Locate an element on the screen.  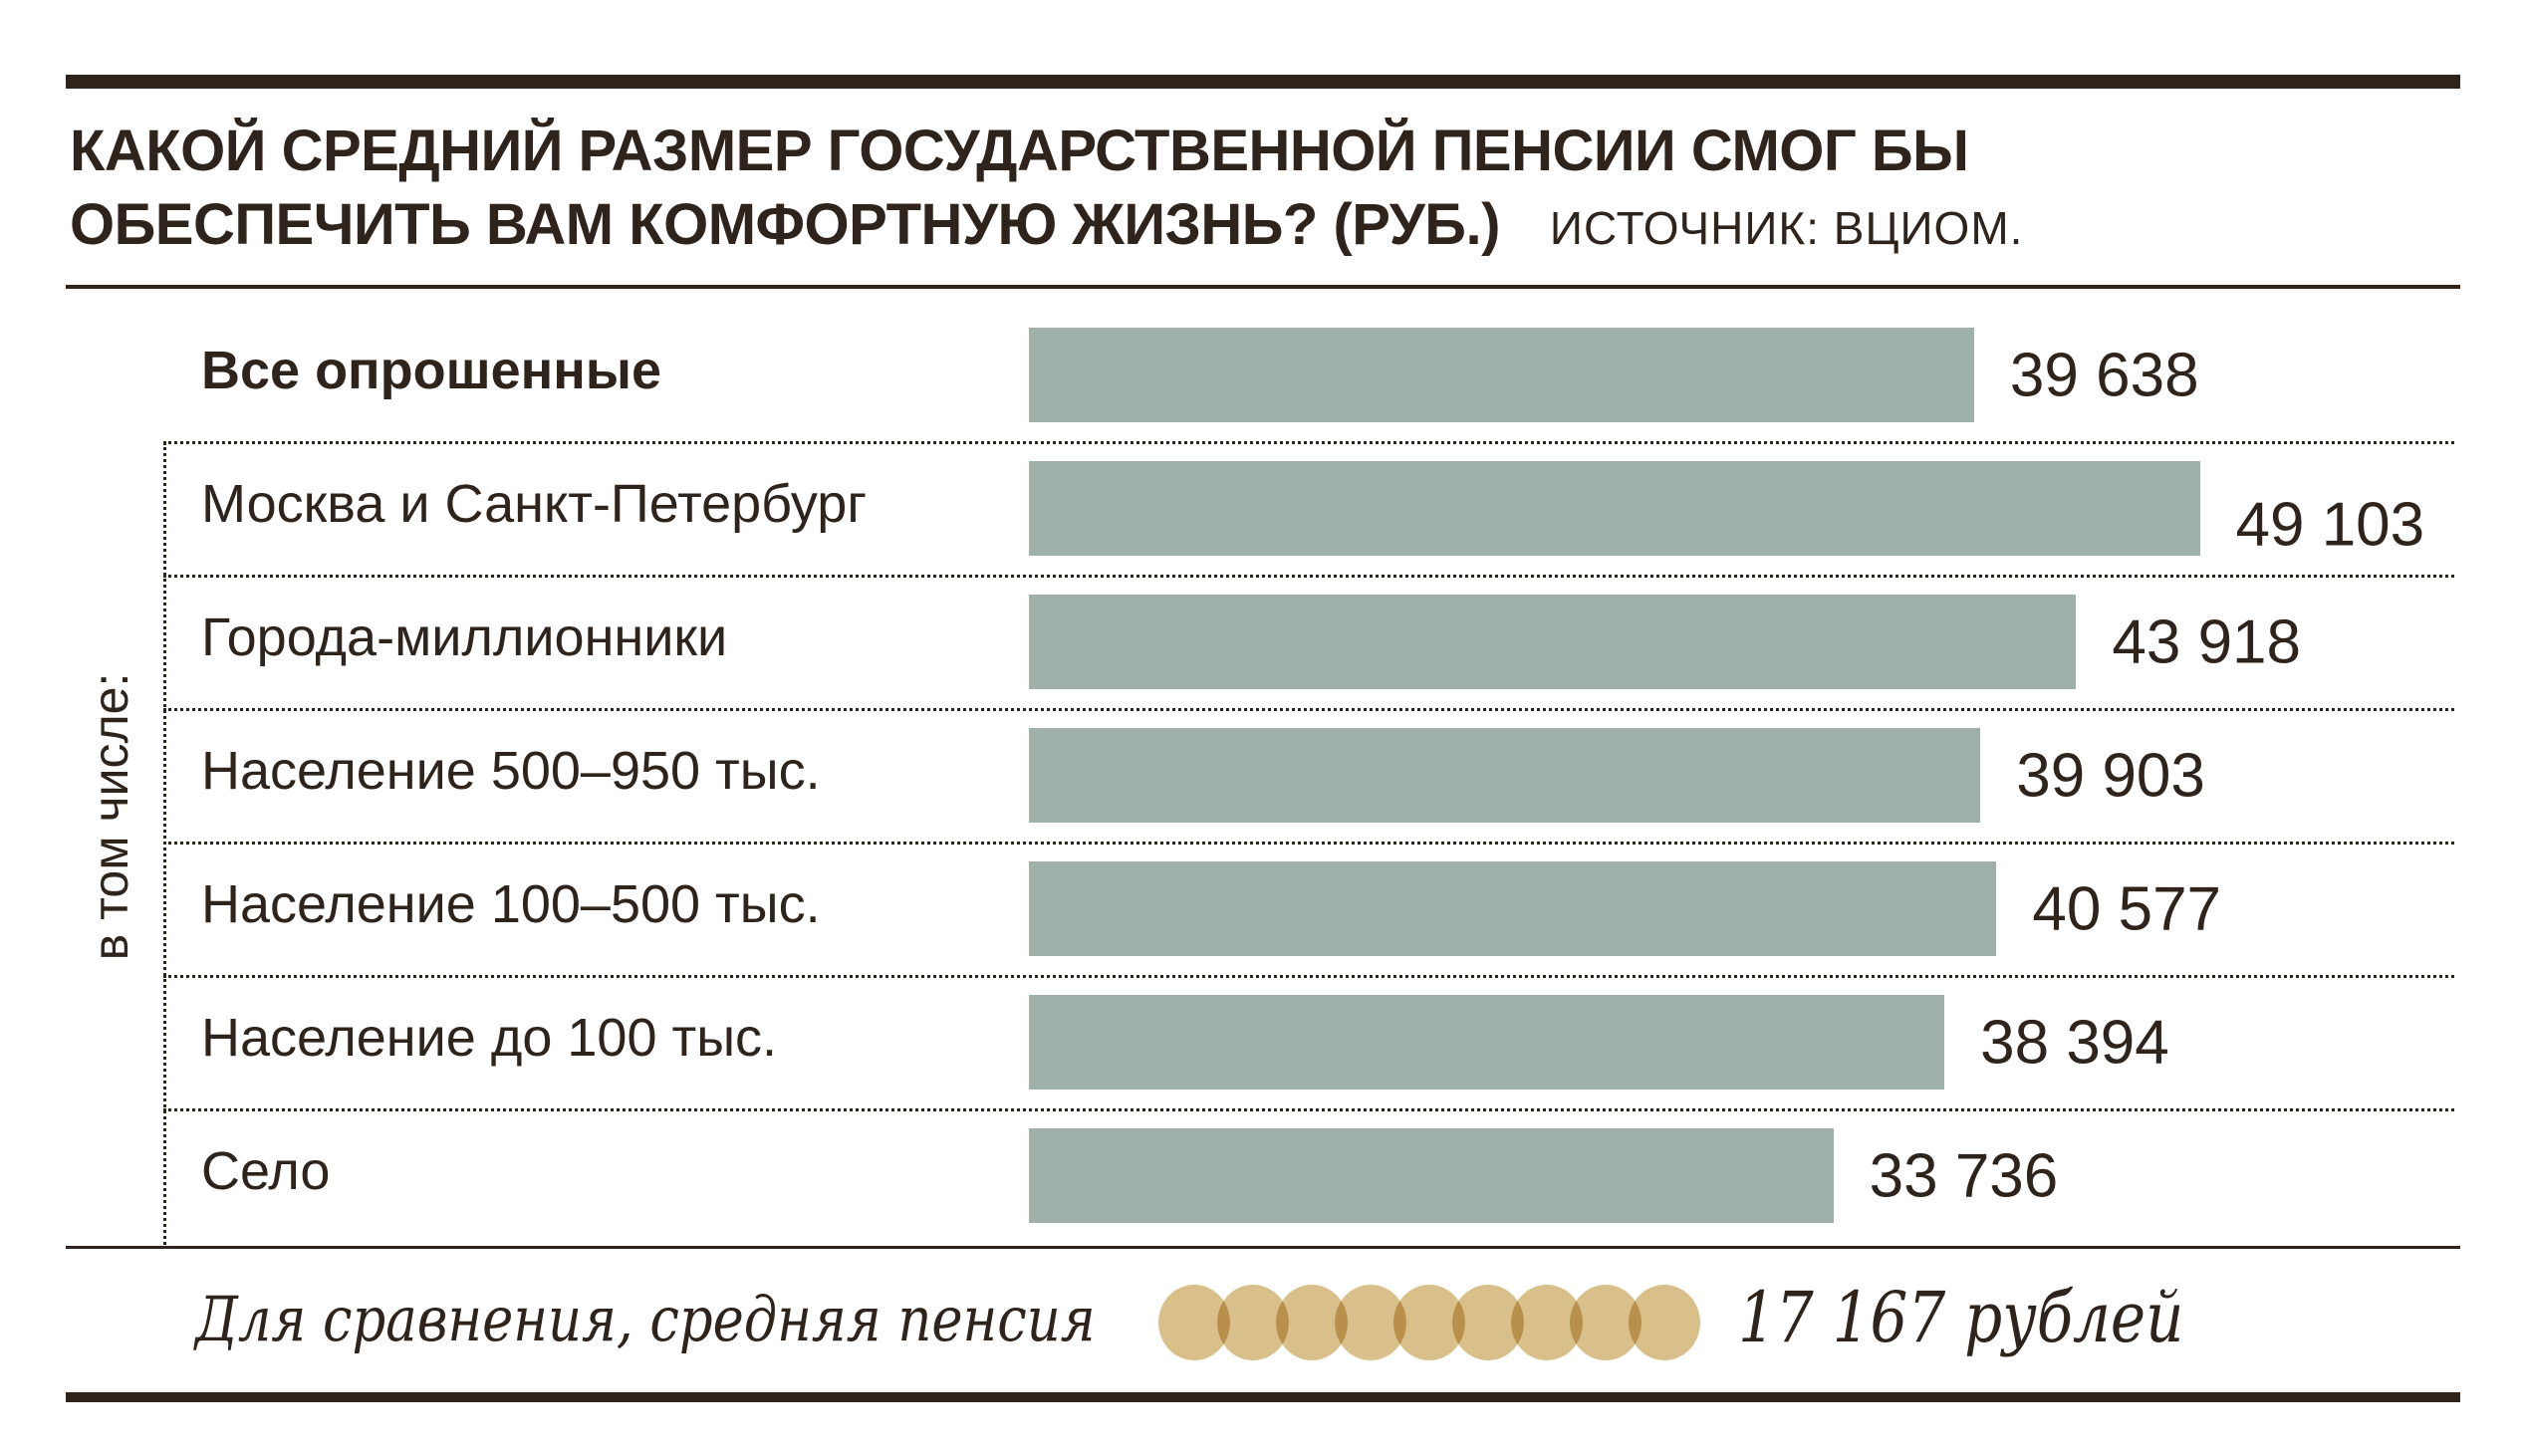
bar-row: Москва и Санкт-Петербург 49 103 is located at coordinates (1262, 509).